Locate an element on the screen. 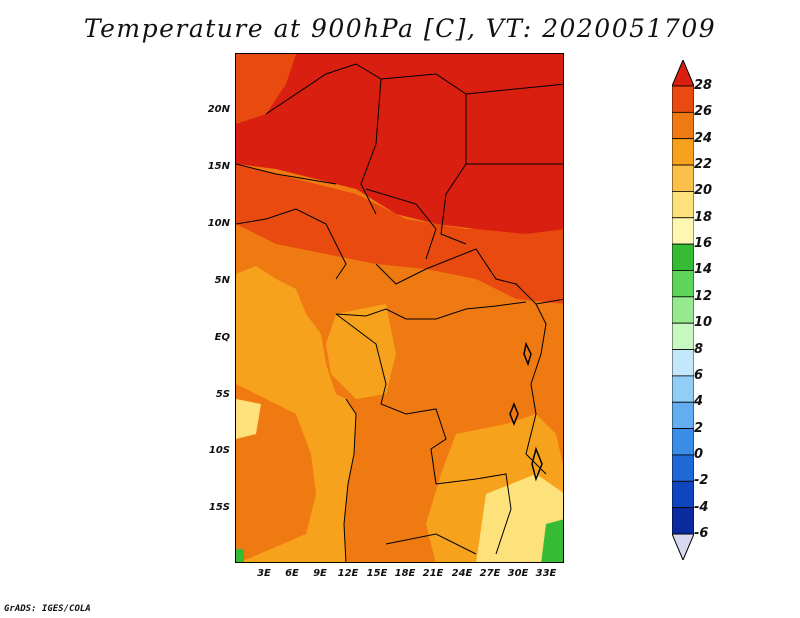  border-libya is located at coordinates (514, 89).